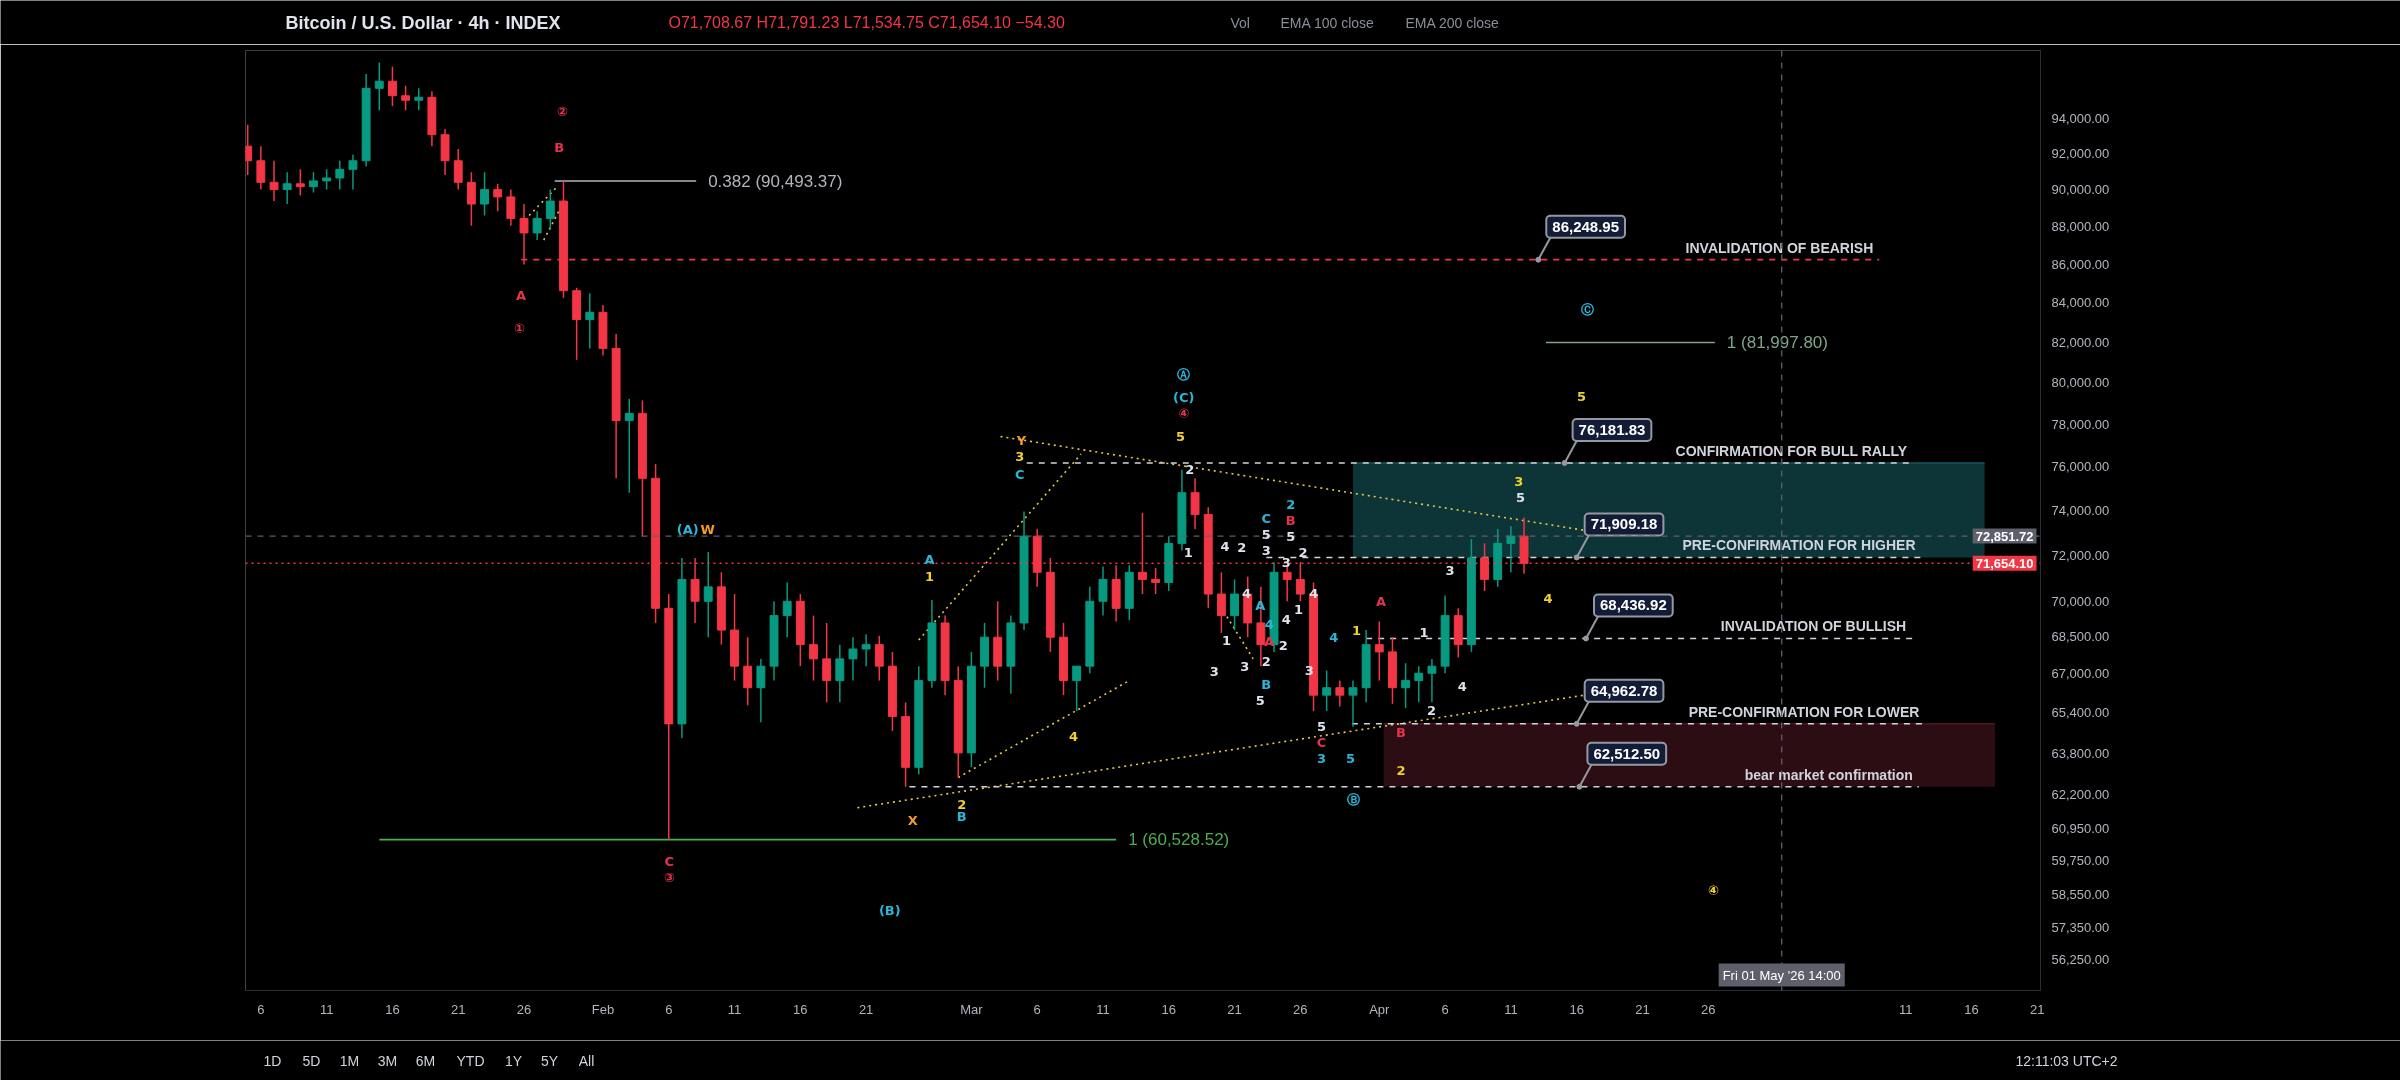 This screenshot has width=2400, height=1080. Describe the element at coordinates (2080, 264) in the screenshot. I see `y-tick-label: 86,000.00` at that location.